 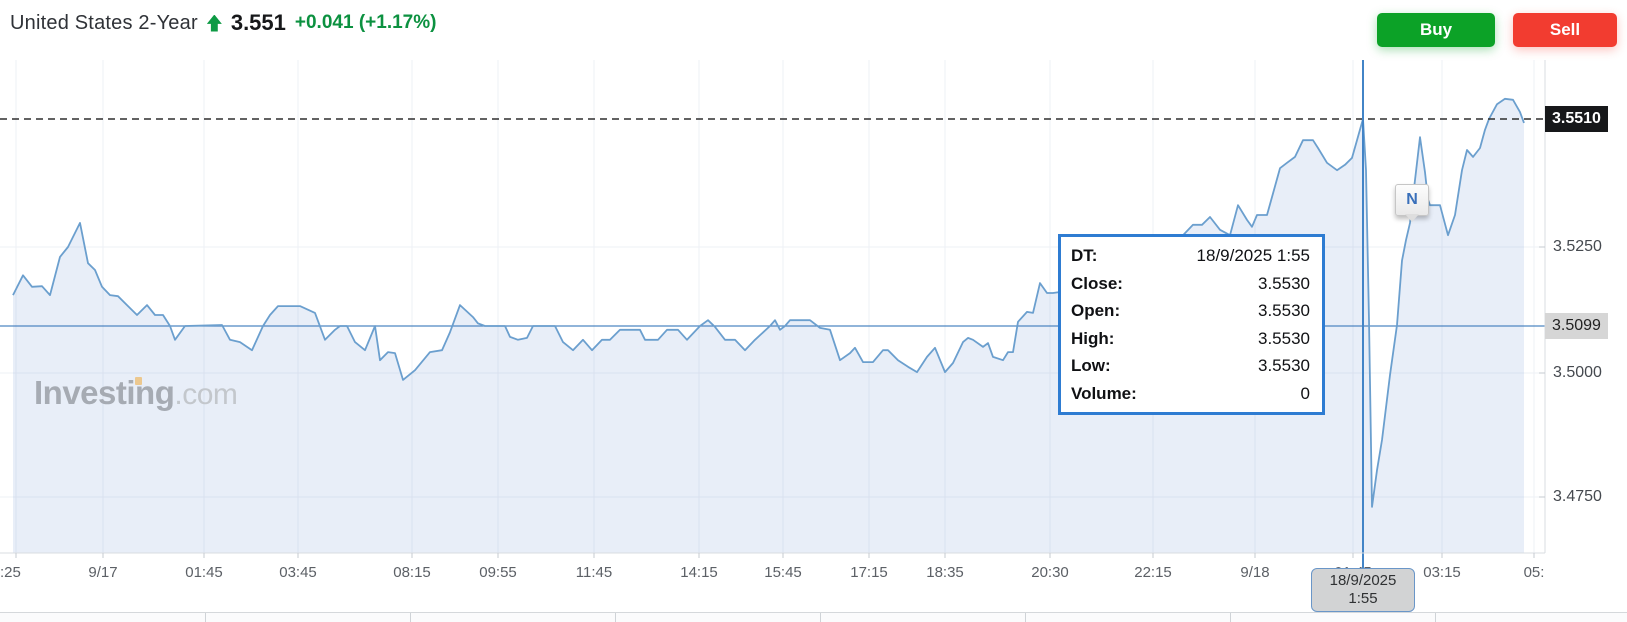 What do you see at coordinates (1576, 326) in the screenshot?
I see `prev-close-badge: 3.5099` at bounding box center [1576, 326].